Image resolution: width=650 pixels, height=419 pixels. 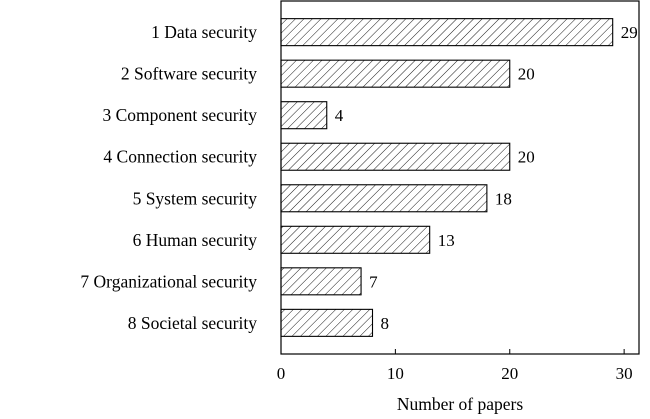 What do you see at coordinates (193, 323) in the screenshot?
I see `category-label: 8 Societal security` at bounding box center [193, 323].